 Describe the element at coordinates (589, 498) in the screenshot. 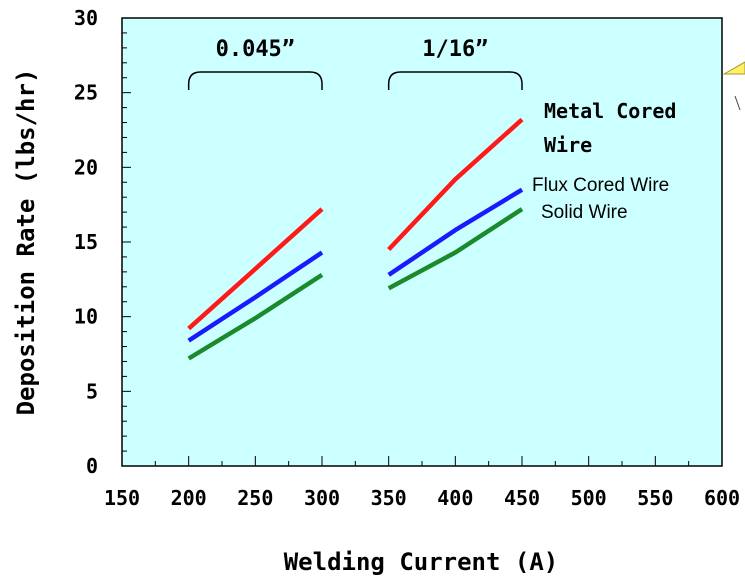

I see `x-tick-label: 500` at that location.